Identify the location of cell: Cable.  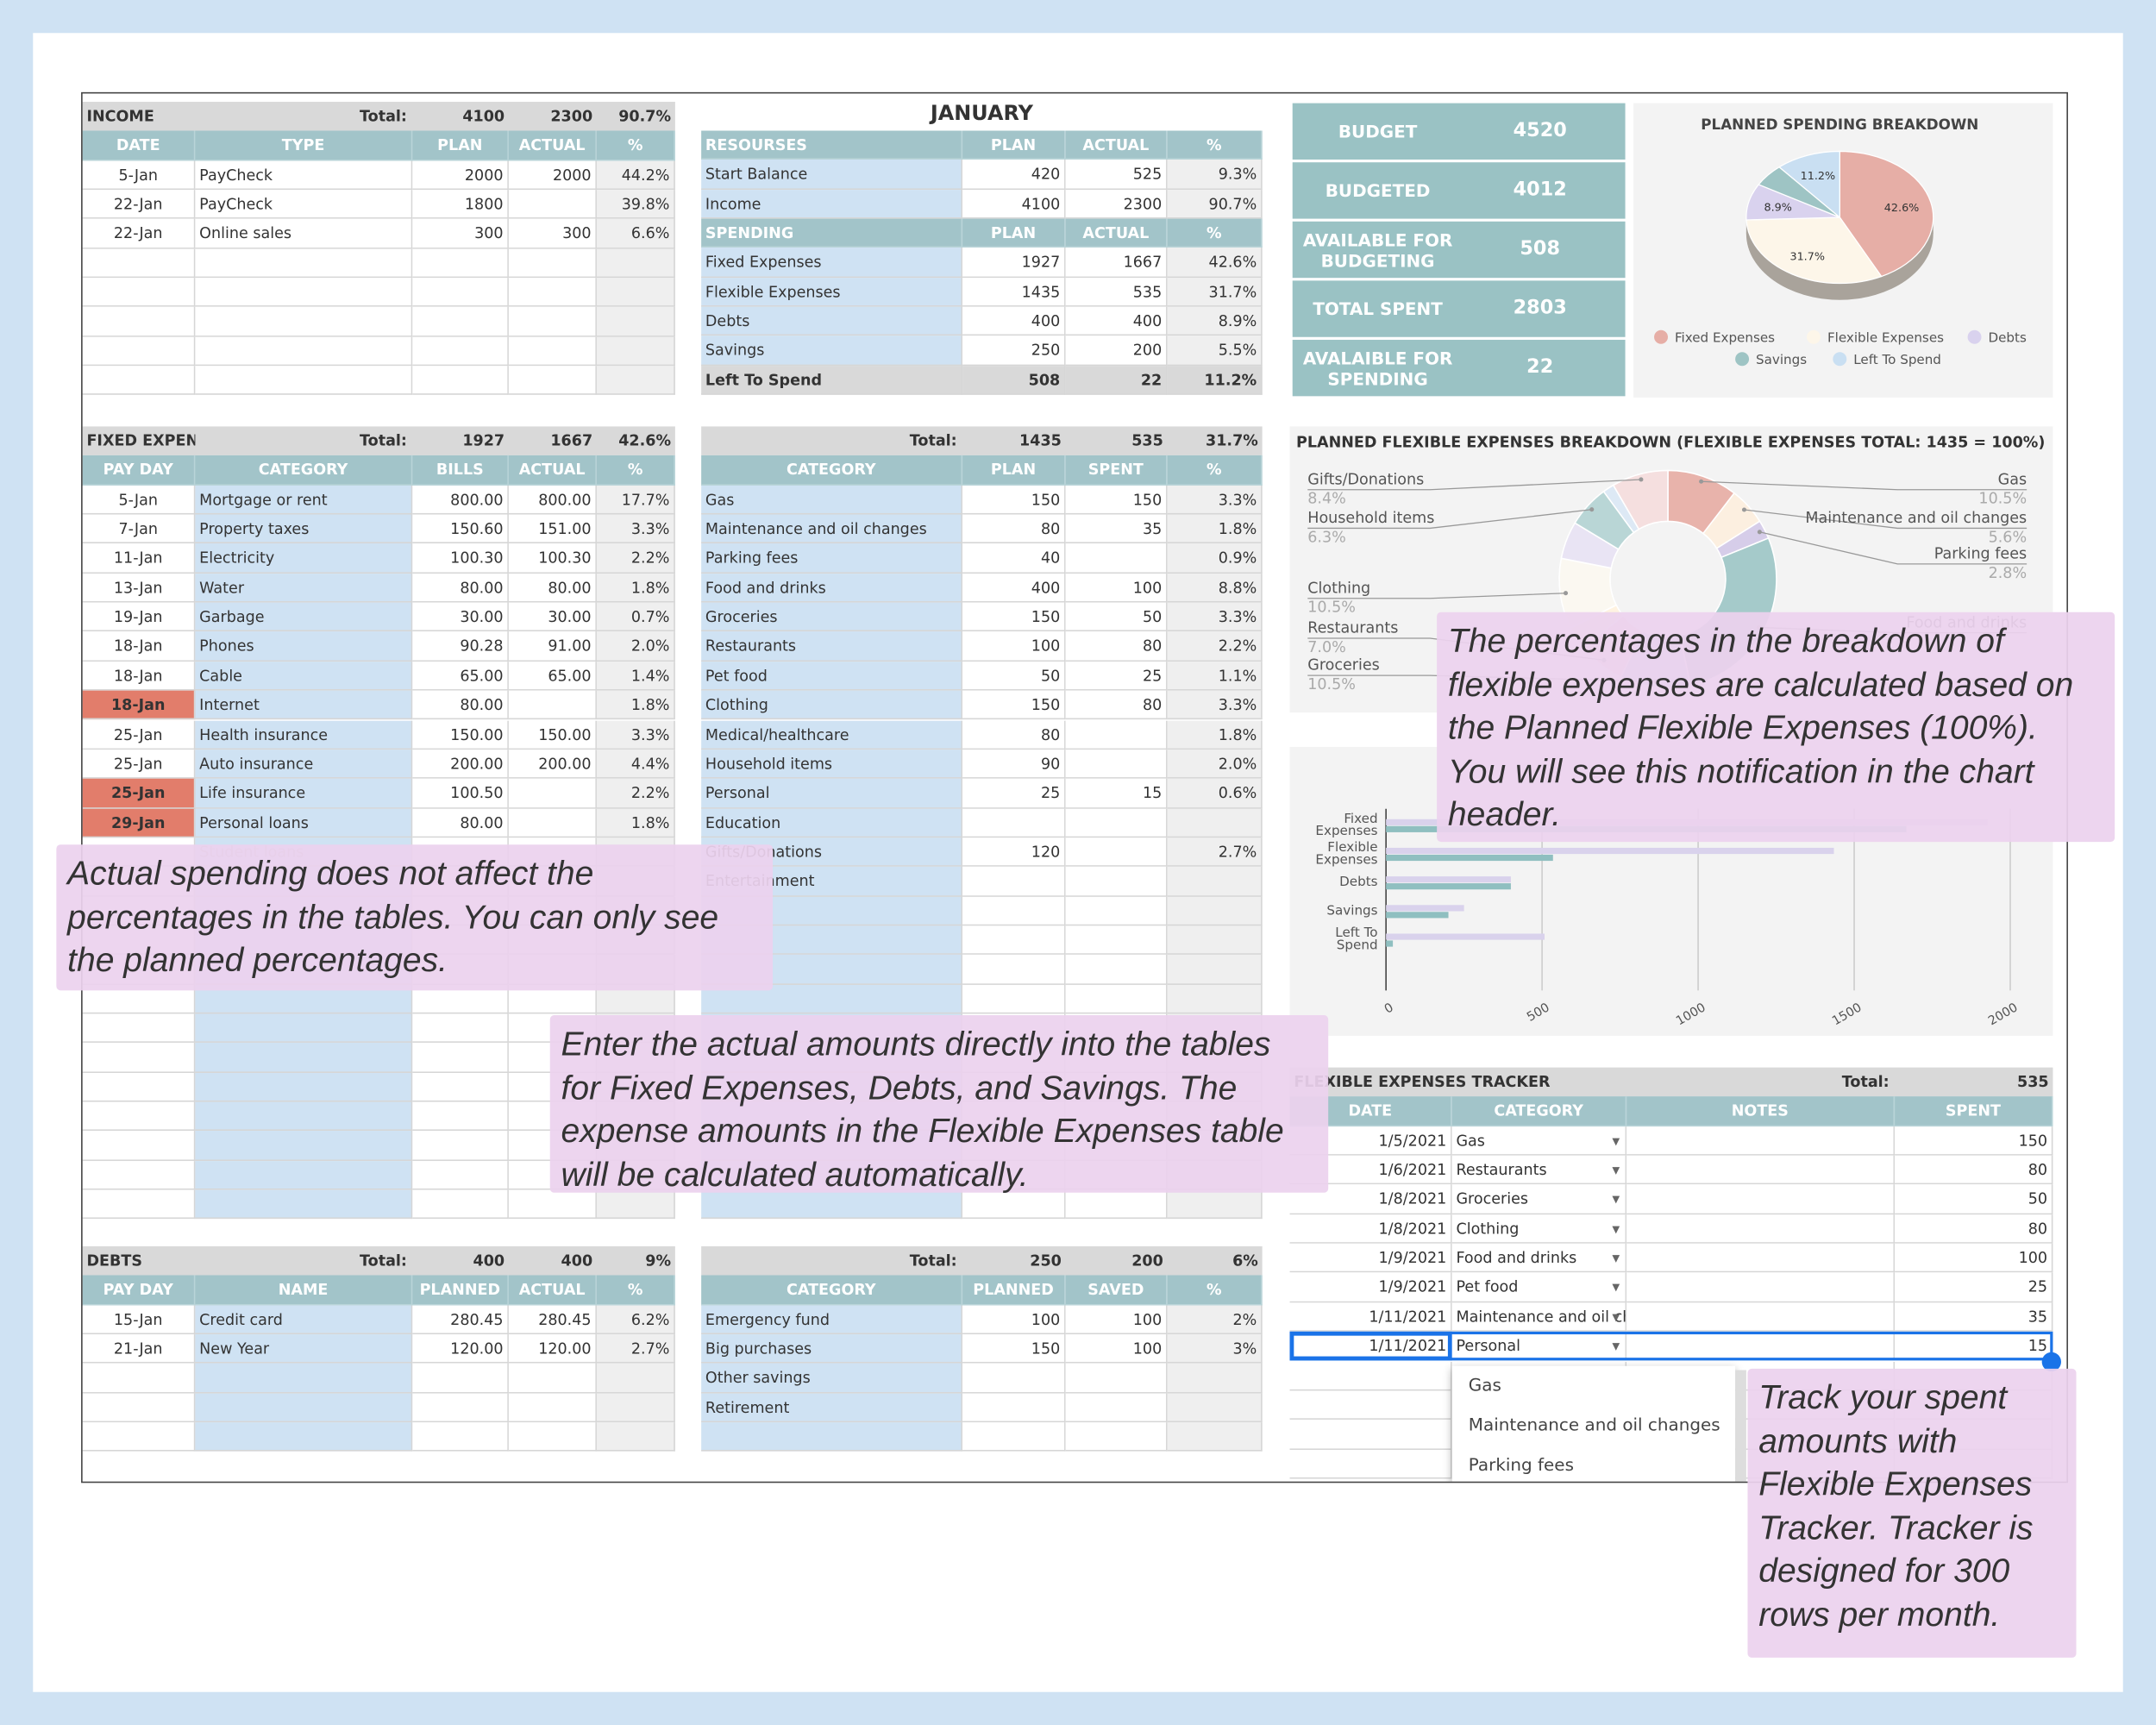
(304, 676).